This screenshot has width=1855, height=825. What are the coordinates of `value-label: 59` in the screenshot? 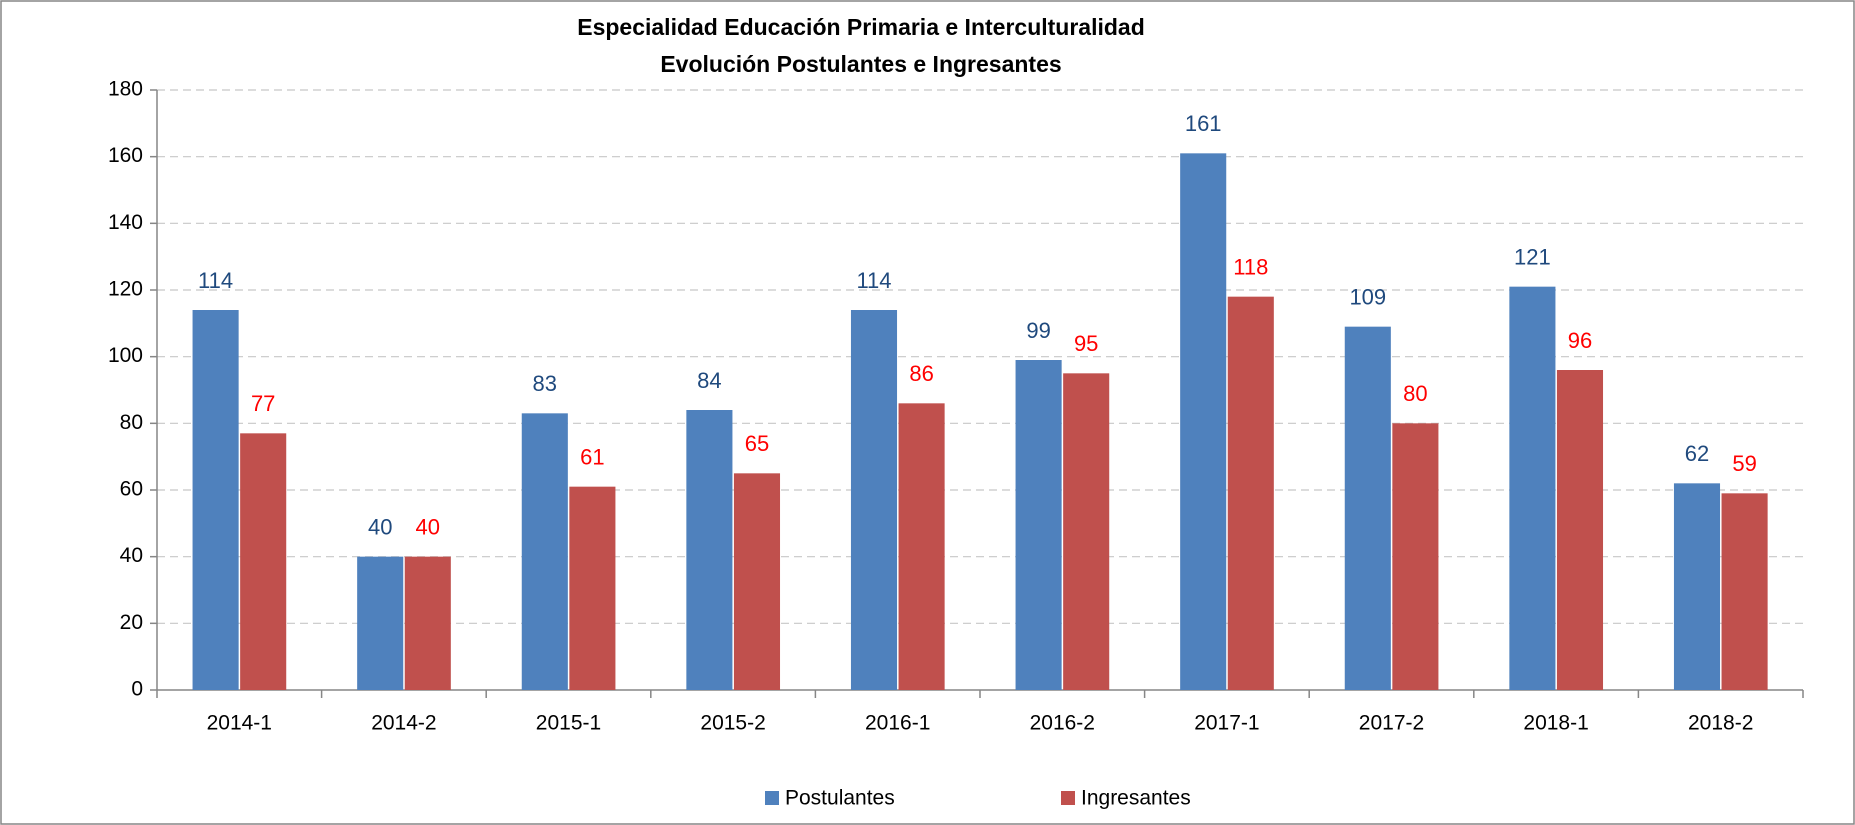 It's located at (1744, 463).